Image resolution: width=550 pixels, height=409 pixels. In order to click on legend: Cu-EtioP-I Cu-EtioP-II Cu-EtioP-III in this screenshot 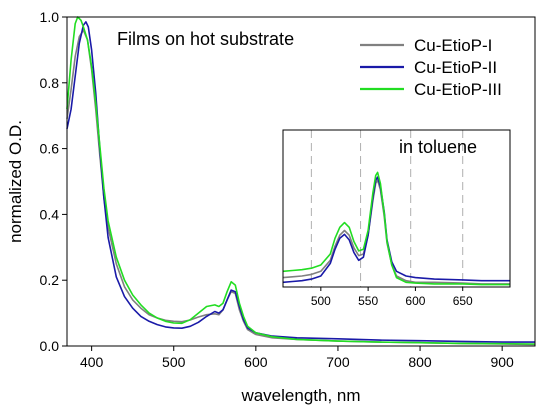, I will do `click(431, 67)`.